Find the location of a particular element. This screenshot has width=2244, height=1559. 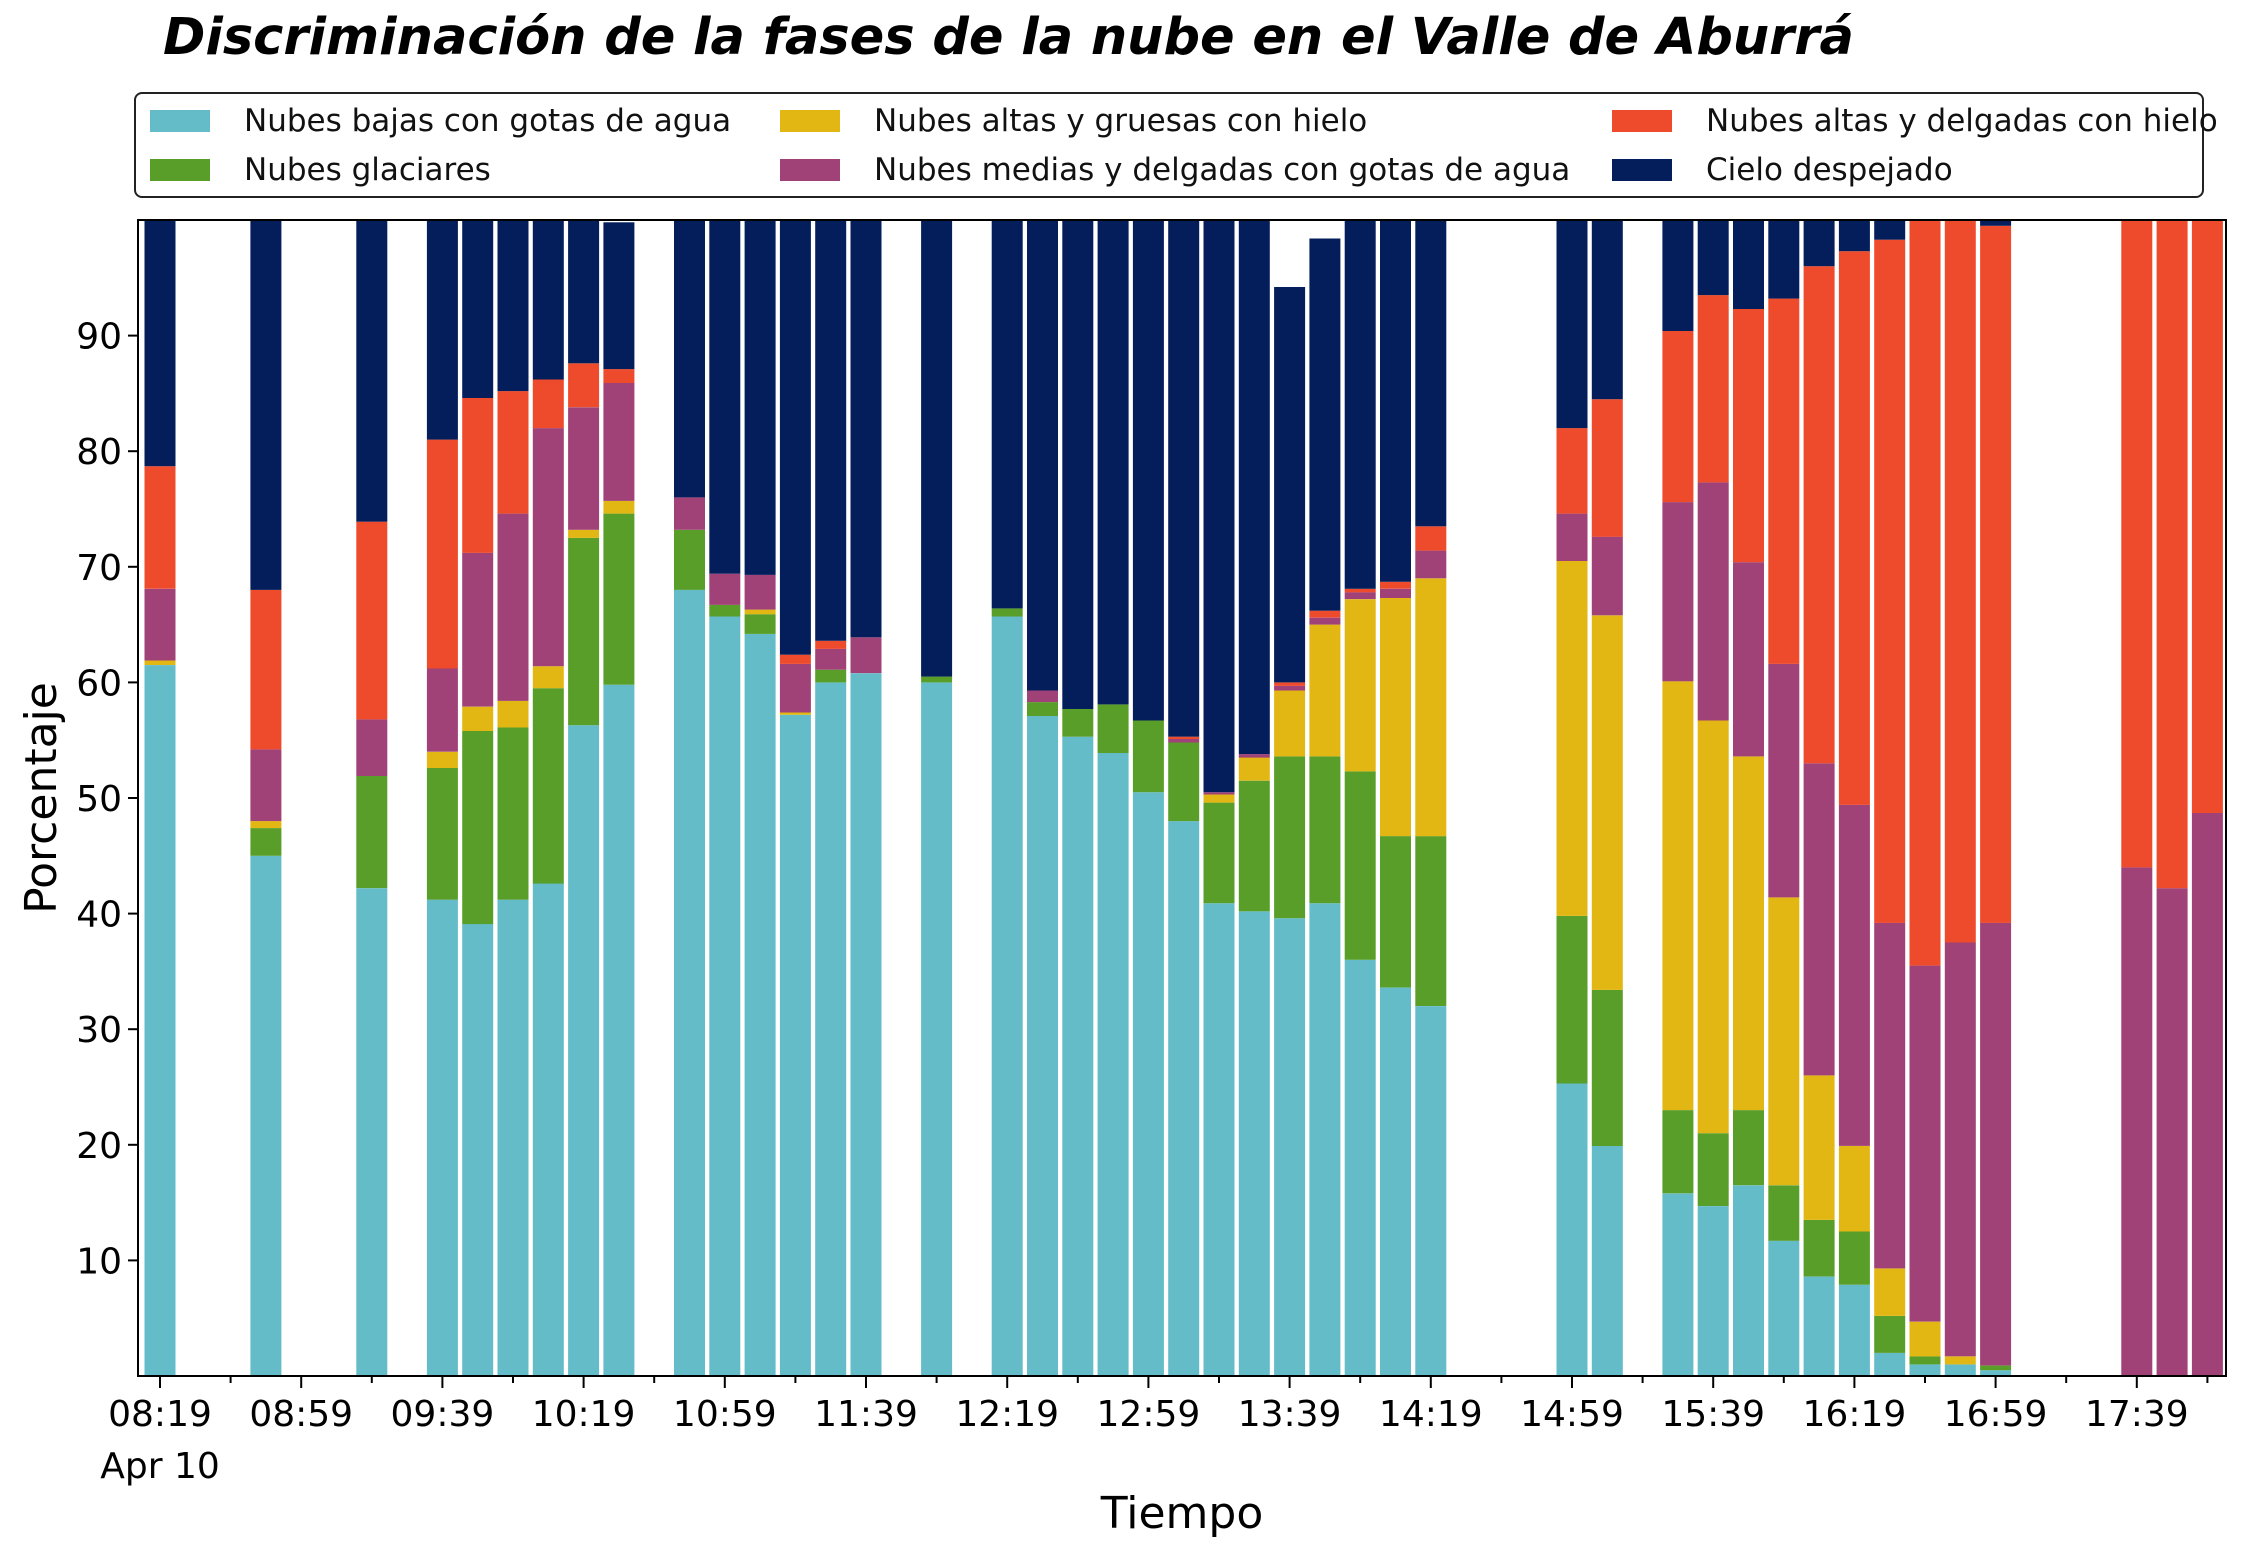

legend-label: Nubes bajas con gotas de agua is located at coordinates (488, 121).